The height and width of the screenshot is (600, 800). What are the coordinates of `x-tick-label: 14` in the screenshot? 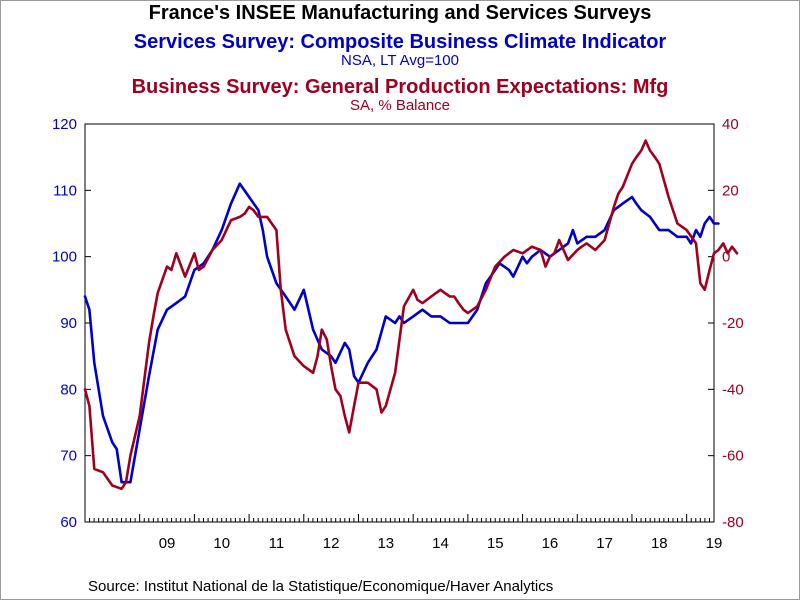 It's located at (440, 543).